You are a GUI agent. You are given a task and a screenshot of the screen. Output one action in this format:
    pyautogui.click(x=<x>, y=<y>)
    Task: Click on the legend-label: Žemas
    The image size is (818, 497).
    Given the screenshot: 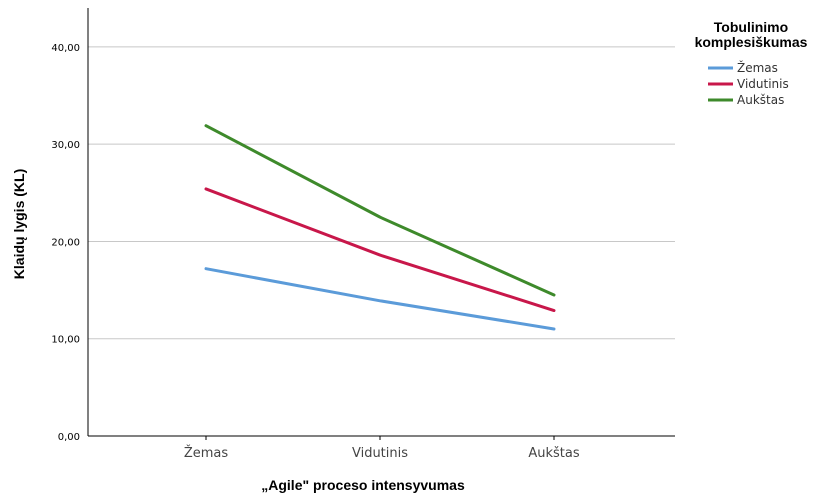 What is the action you would take?
    pyautogui.click(x=757, y=67)
    